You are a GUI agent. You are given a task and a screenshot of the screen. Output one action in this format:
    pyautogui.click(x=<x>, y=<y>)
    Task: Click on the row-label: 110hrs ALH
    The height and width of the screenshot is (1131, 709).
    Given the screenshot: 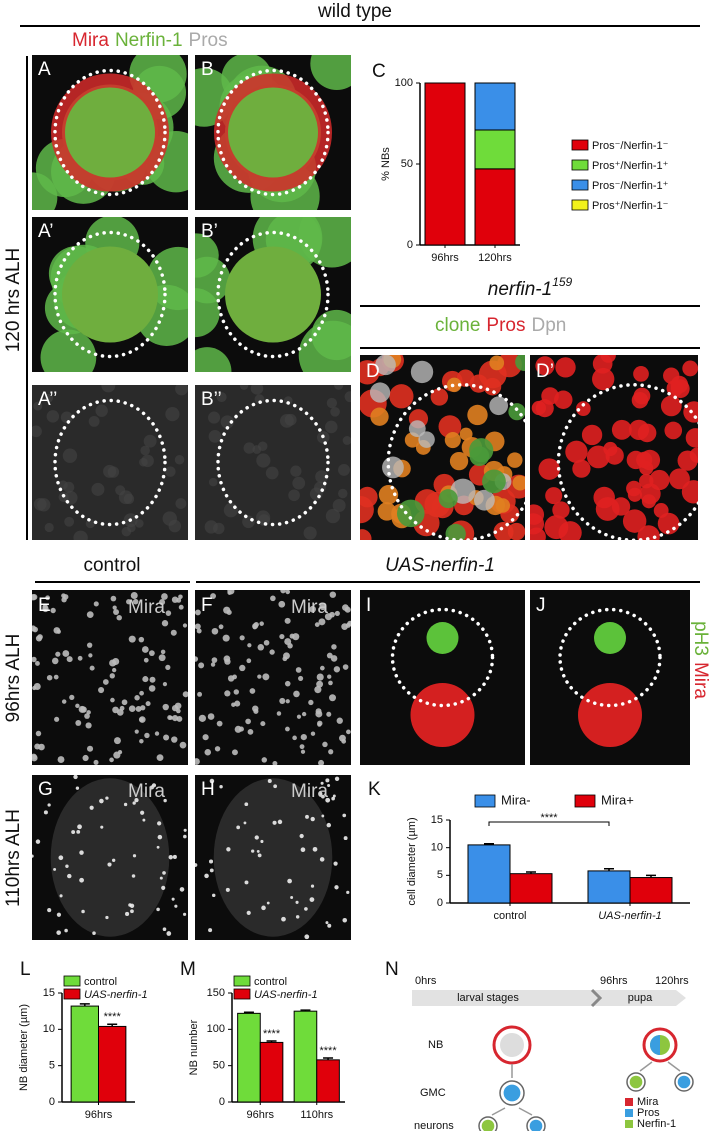 What is the action you would take?
    pyautogui.click(x=13, y=858)
    